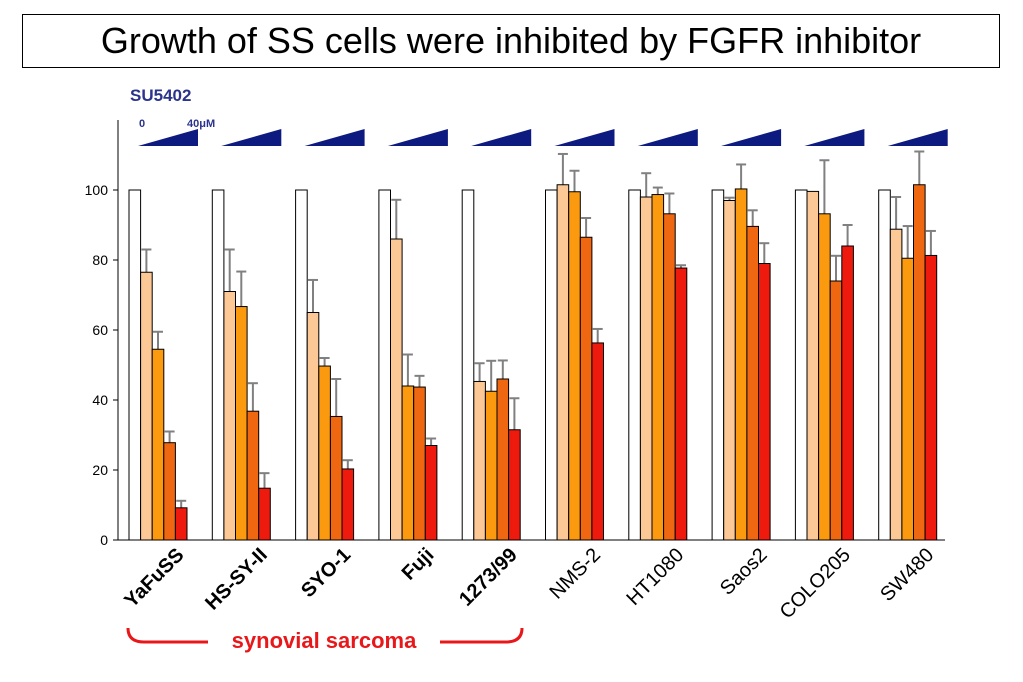 This screenshot has width=1023, height=682. Describe the element at coordinates (201, 124) in the screenshot. I see `dose-end-label: 40μM` at that location.